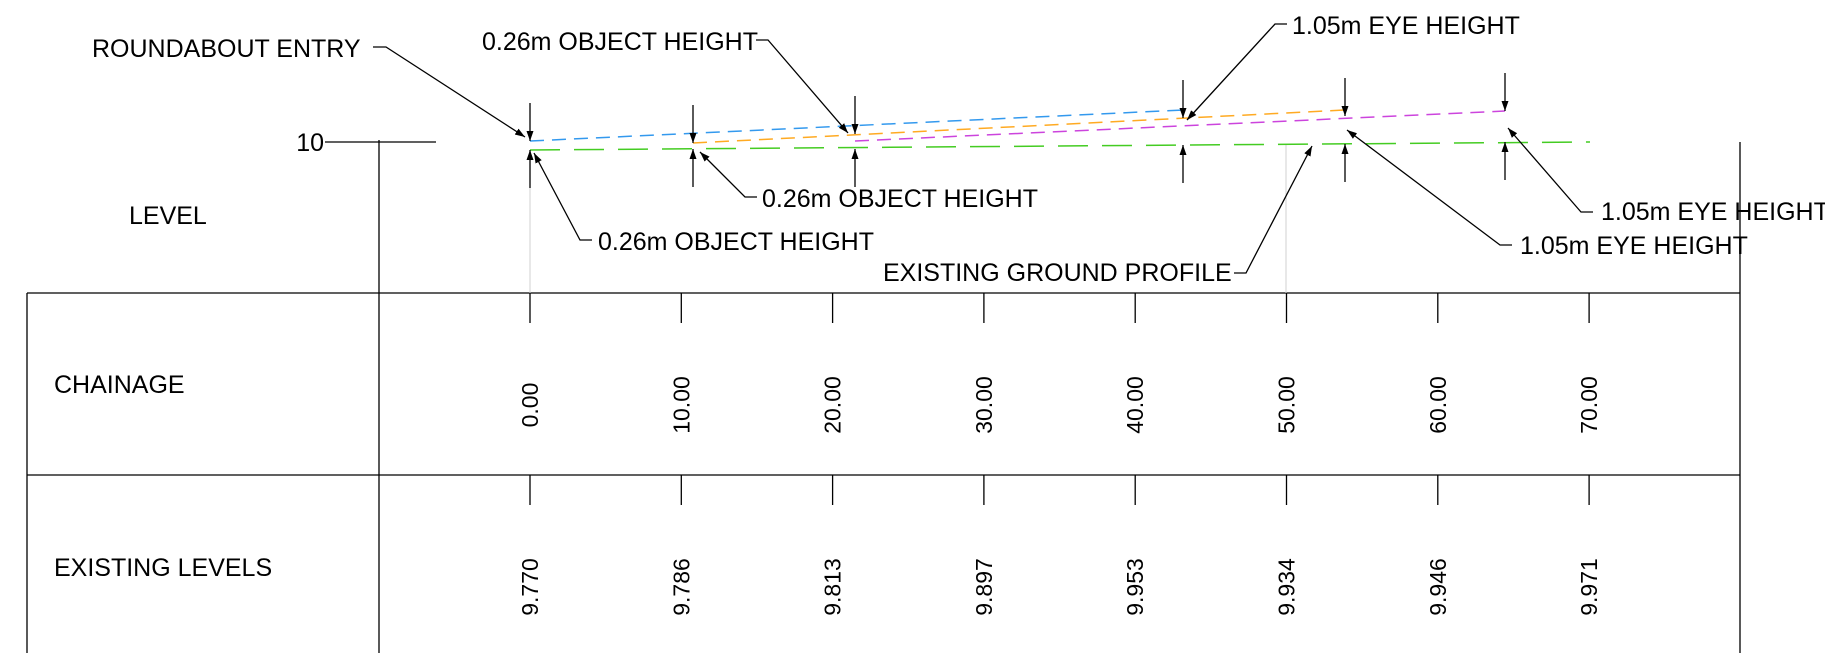  What do you see at coordinates (1406, 26) in the screenshot?
I see `eye-height-label-top: 1.05m EYE HEIGHT` at bounding box center [1406, 26].